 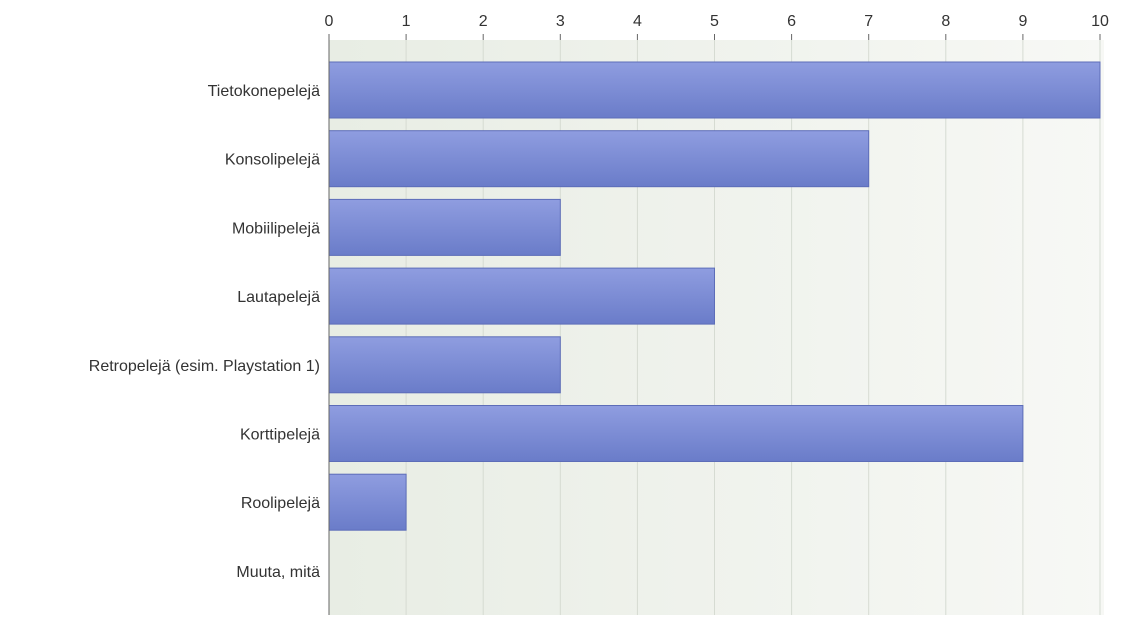 I want to click on x-tick-label: 7, so click(x=868, y=21).